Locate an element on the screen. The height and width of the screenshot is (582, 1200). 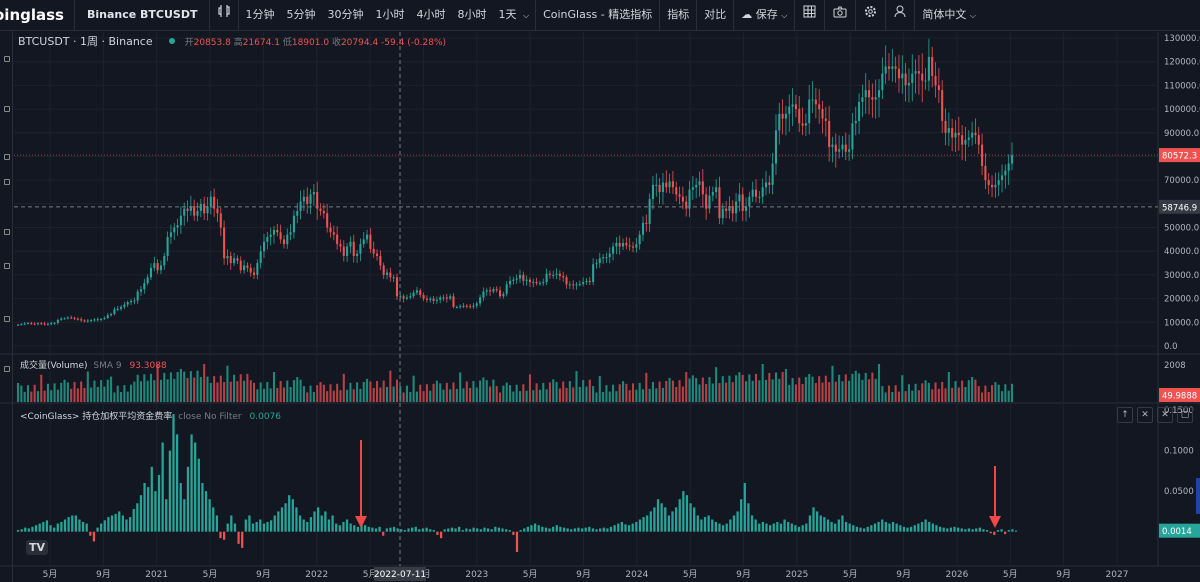
user-icon is located at coordinates (901, 15).